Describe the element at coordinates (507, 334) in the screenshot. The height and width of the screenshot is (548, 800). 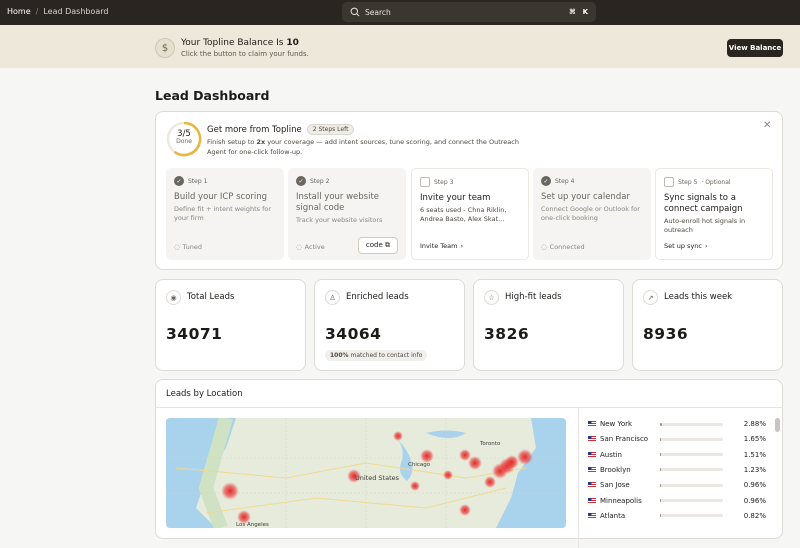
I see `stat-value: 3826` at that location.